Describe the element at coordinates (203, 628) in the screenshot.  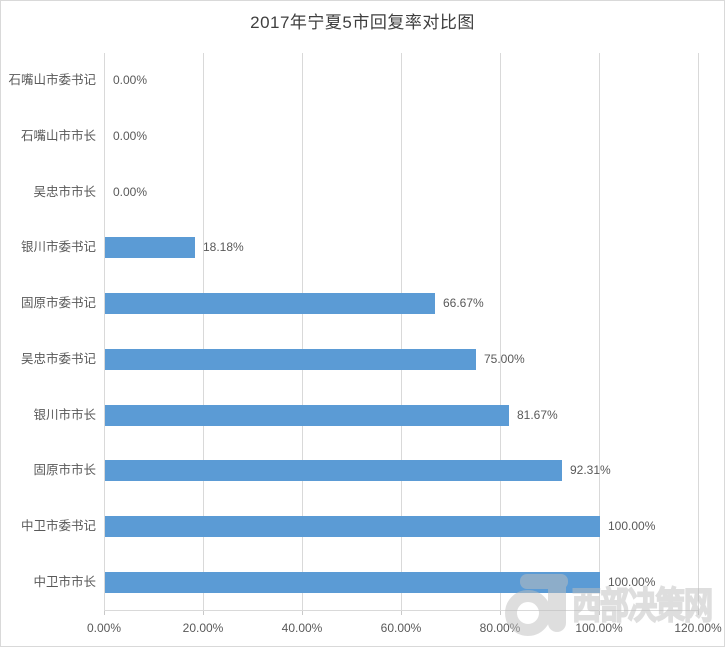
I see `x-axis-tick-label: 20.00%` at that location.